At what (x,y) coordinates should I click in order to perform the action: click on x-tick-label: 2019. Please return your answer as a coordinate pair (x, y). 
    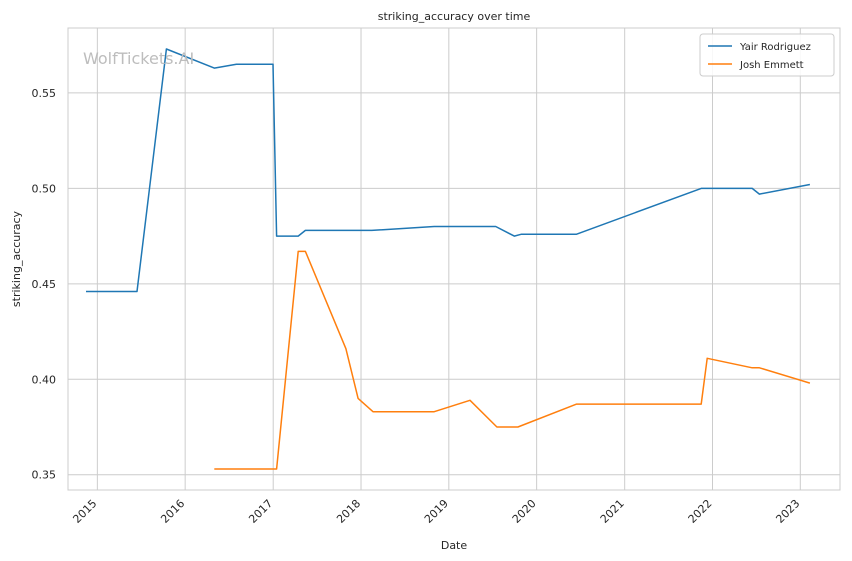
    Looking at the image, I should click on (436, 511).